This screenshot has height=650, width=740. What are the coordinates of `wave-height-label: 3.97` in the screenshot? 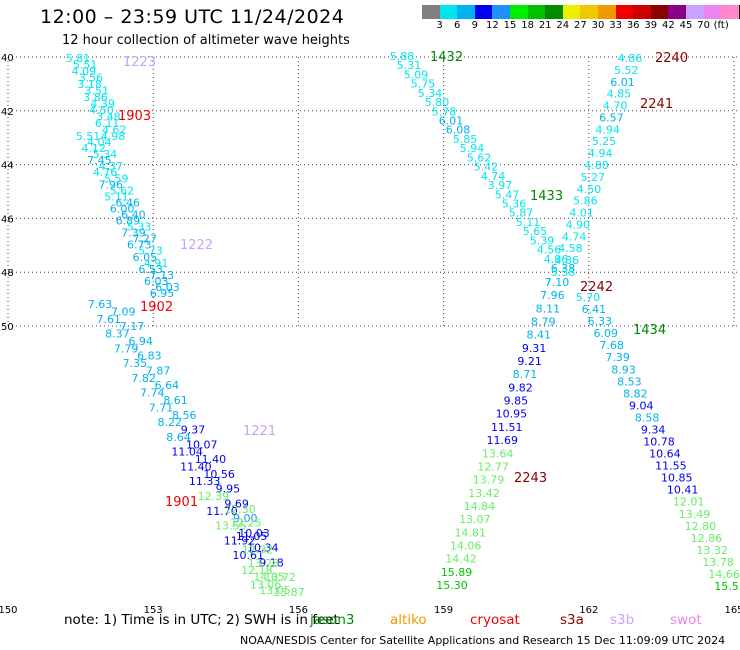 It's located at (500, 185).